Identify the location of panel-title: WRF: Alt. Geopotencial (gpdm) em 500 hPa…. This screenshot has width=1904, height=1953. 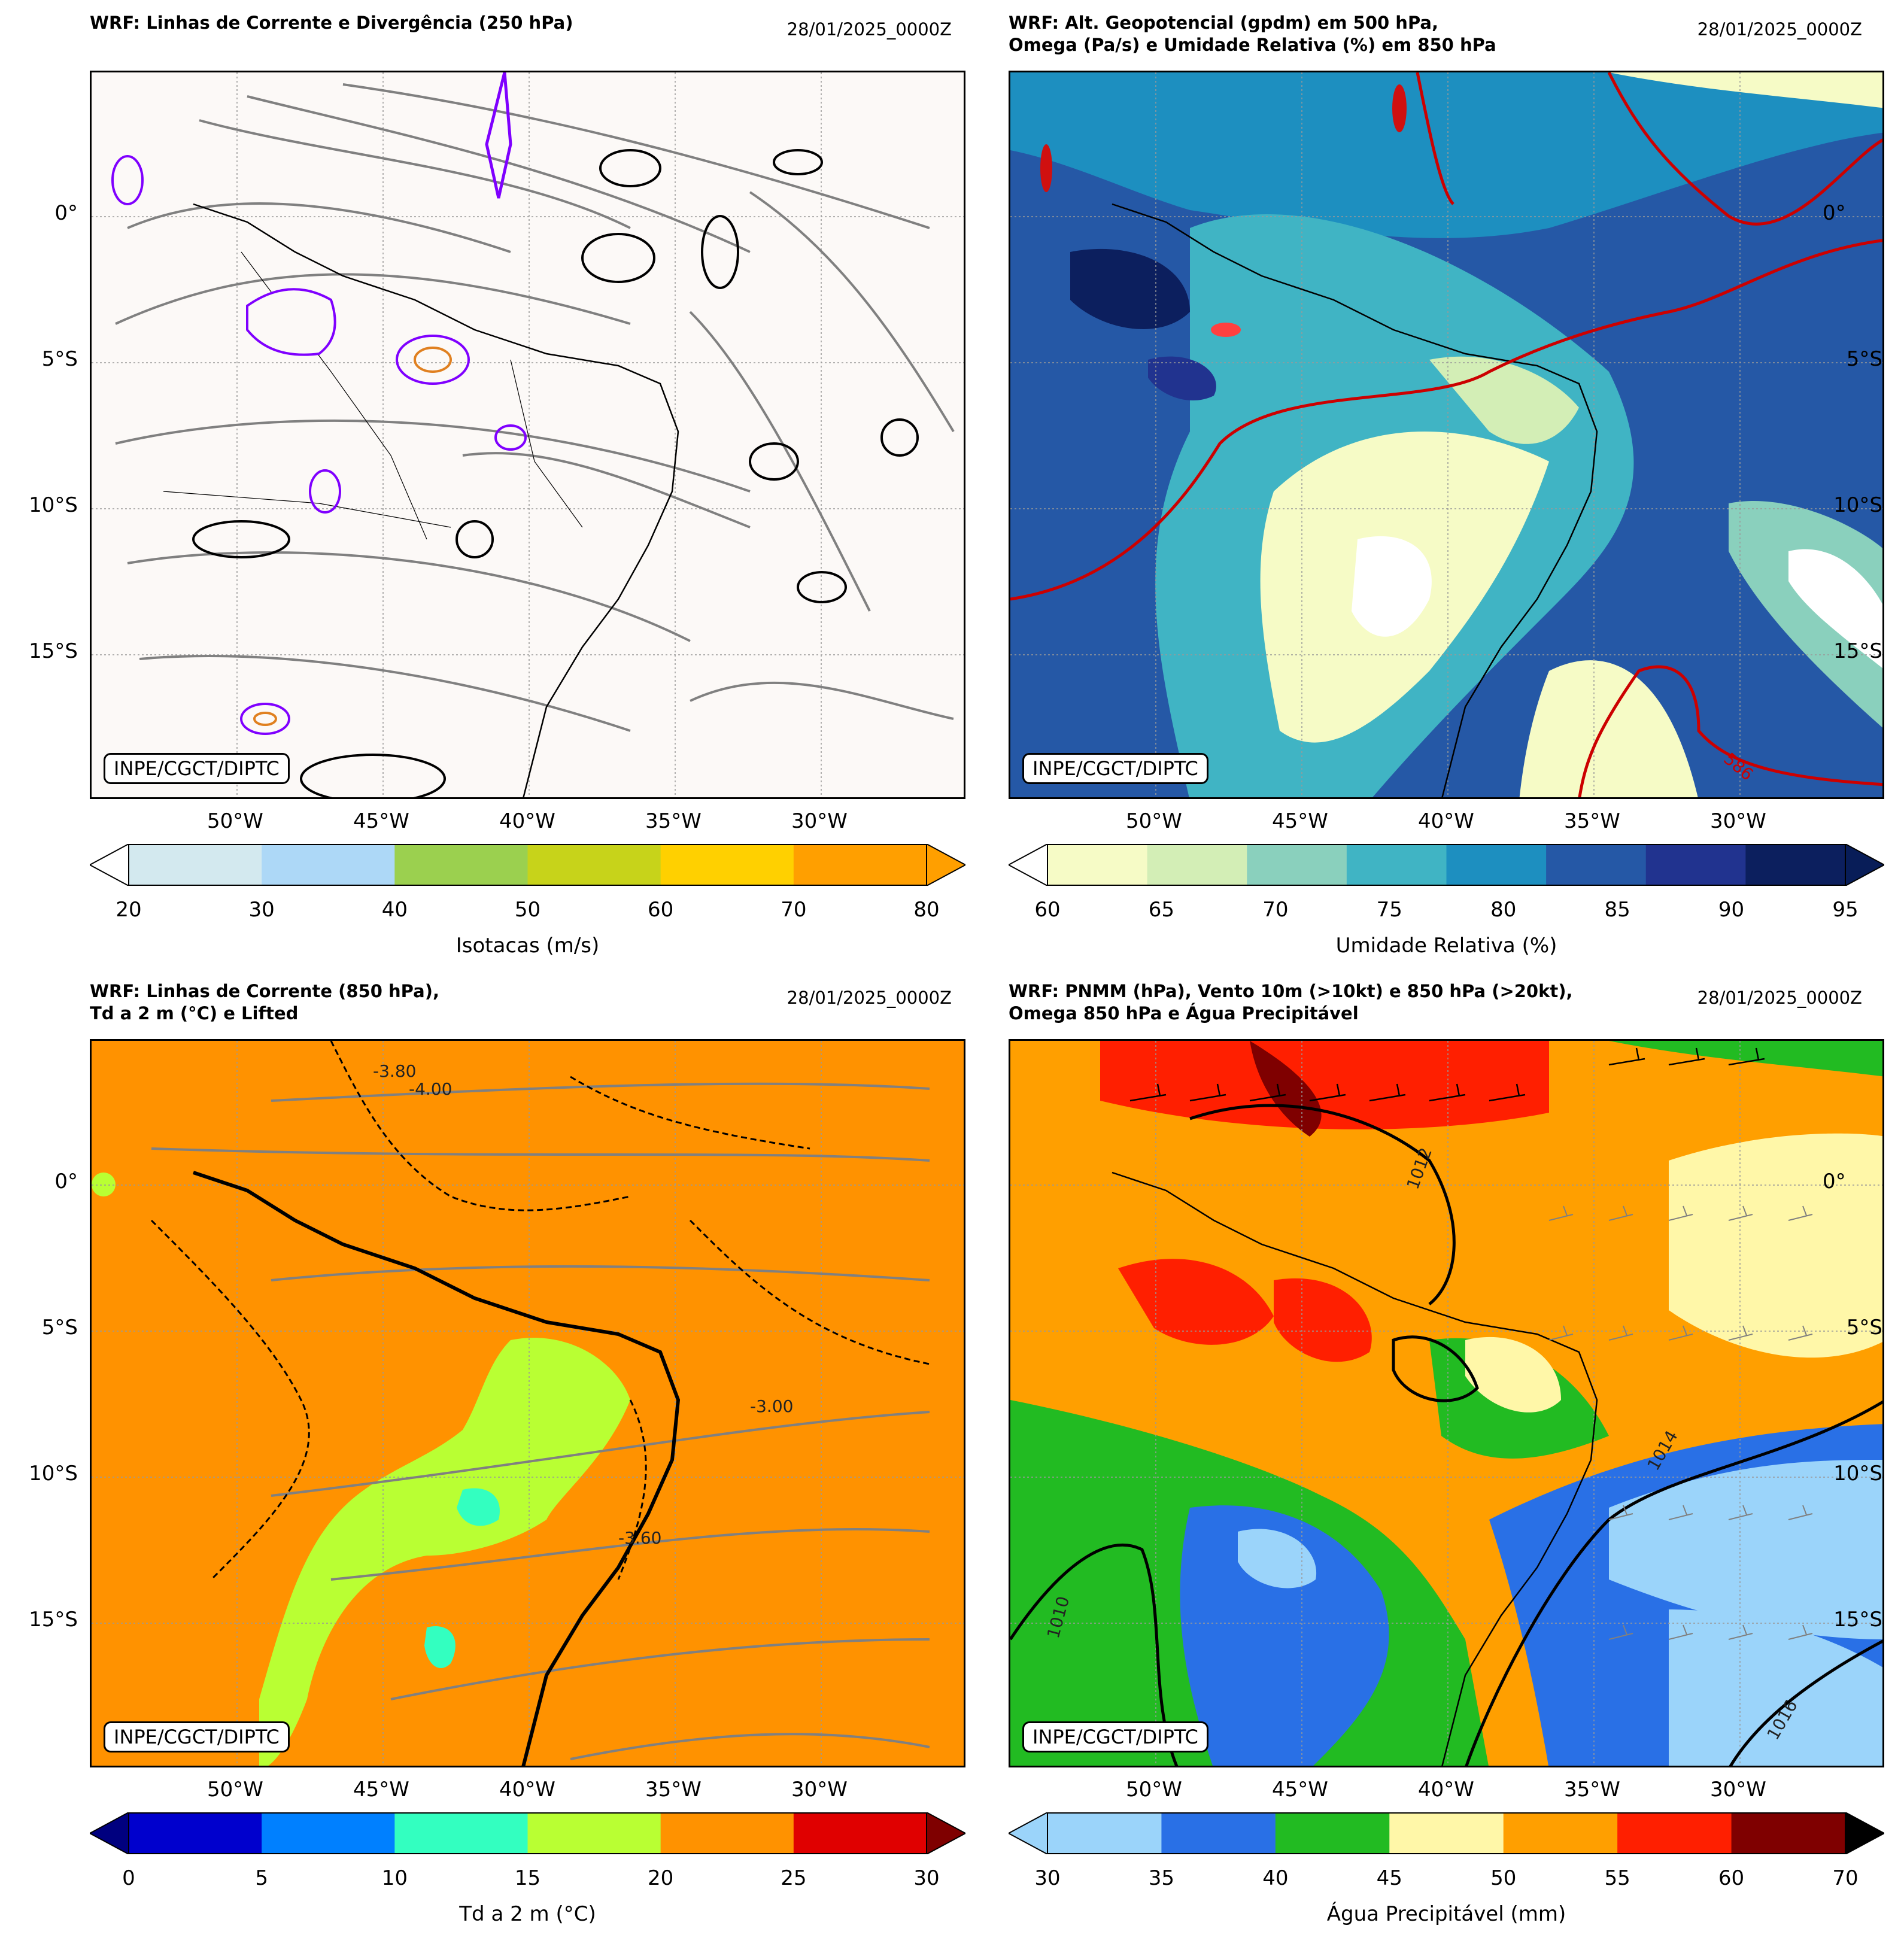
(1252, 34).